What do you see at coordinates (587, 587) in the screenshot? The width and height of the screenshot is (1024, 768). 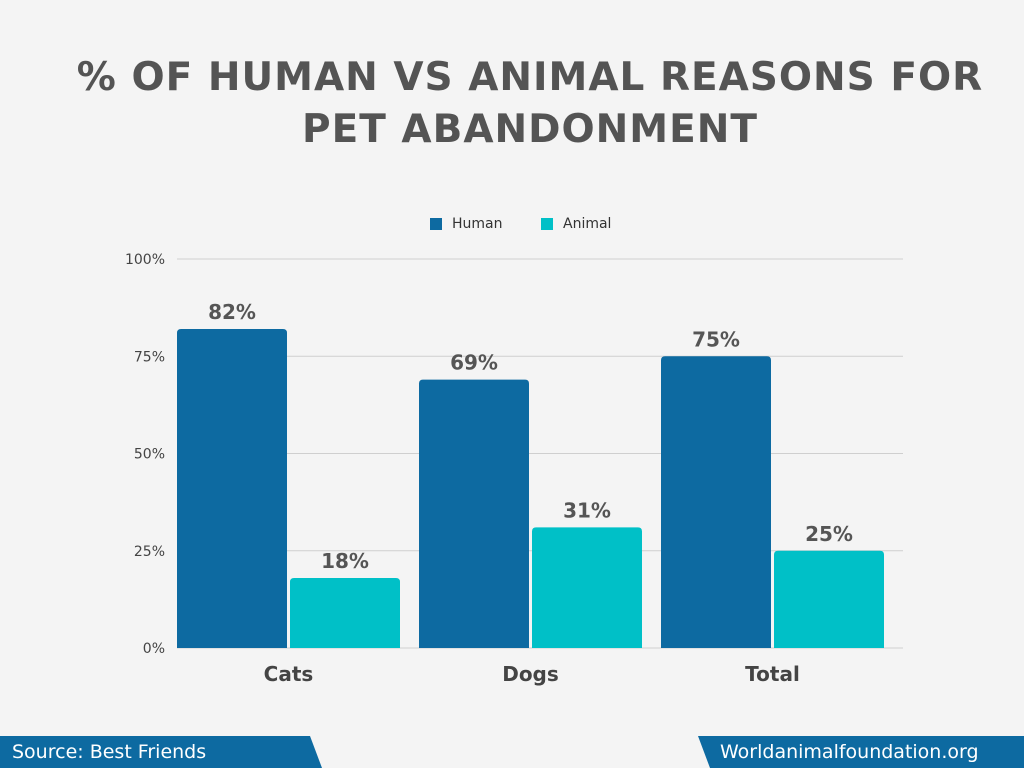 I see `bar-animal-dogs` at bounding box center [587, 587].